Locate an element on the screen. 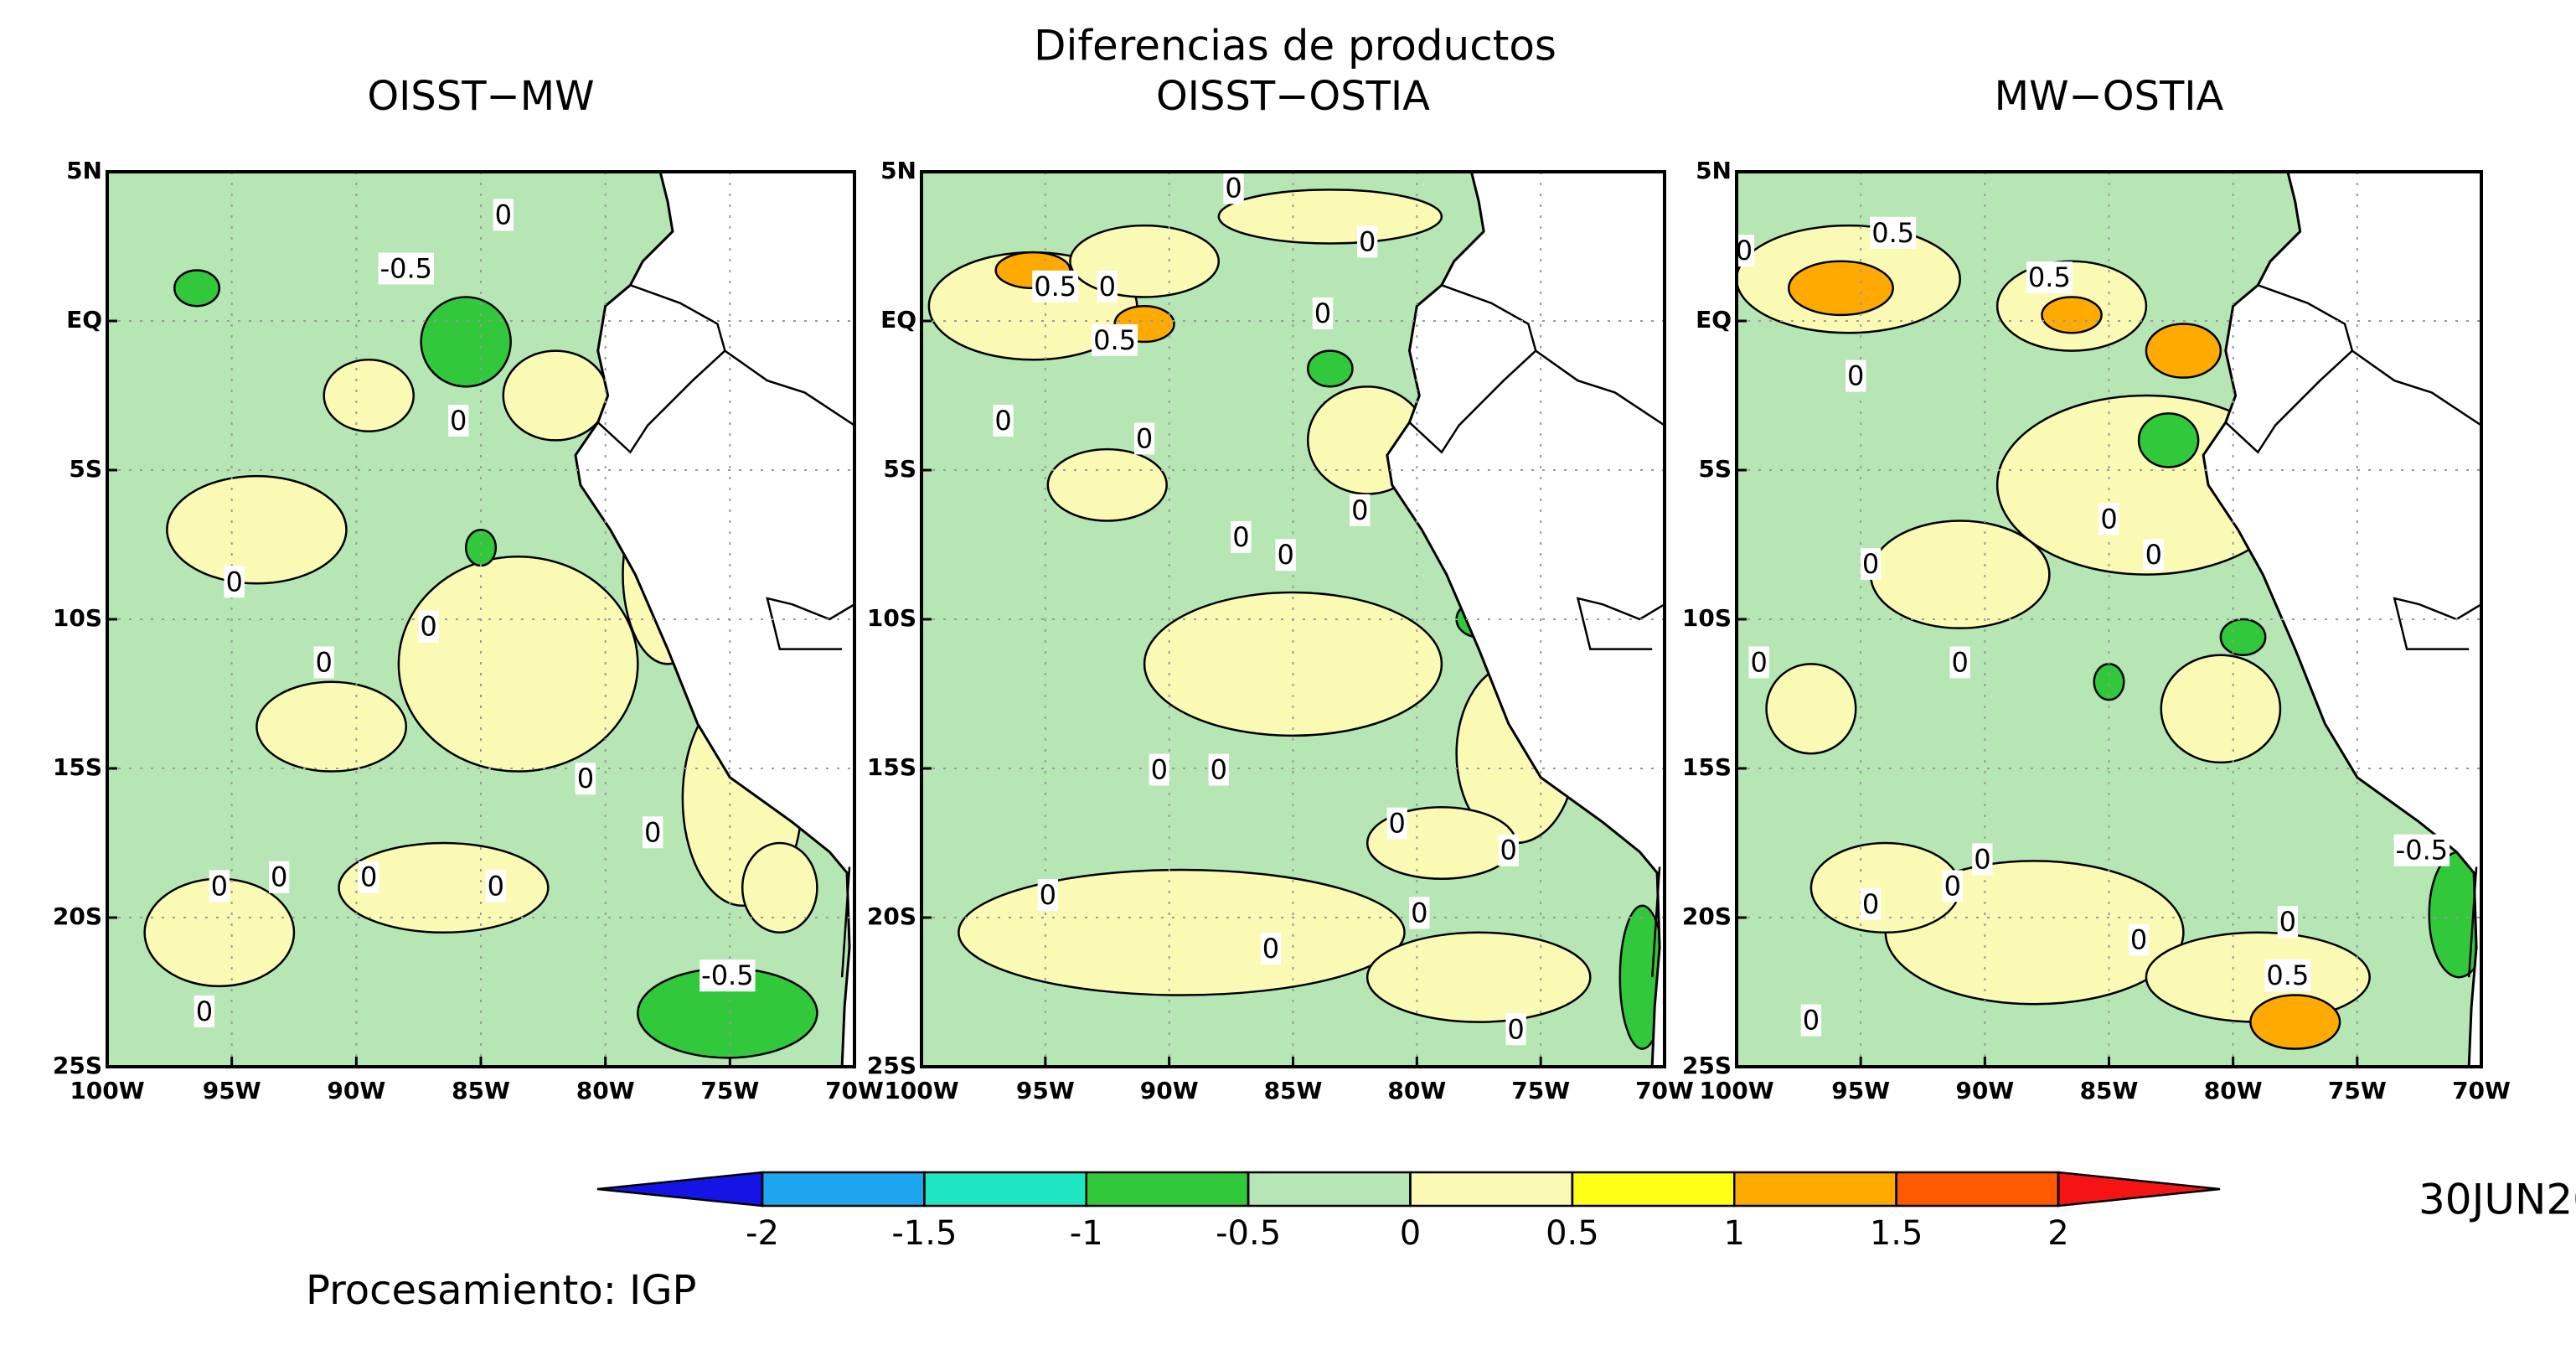 The image size is (2576, 1355). panel-title: OISST−OSTIA is located at coordinates (1293, 96).